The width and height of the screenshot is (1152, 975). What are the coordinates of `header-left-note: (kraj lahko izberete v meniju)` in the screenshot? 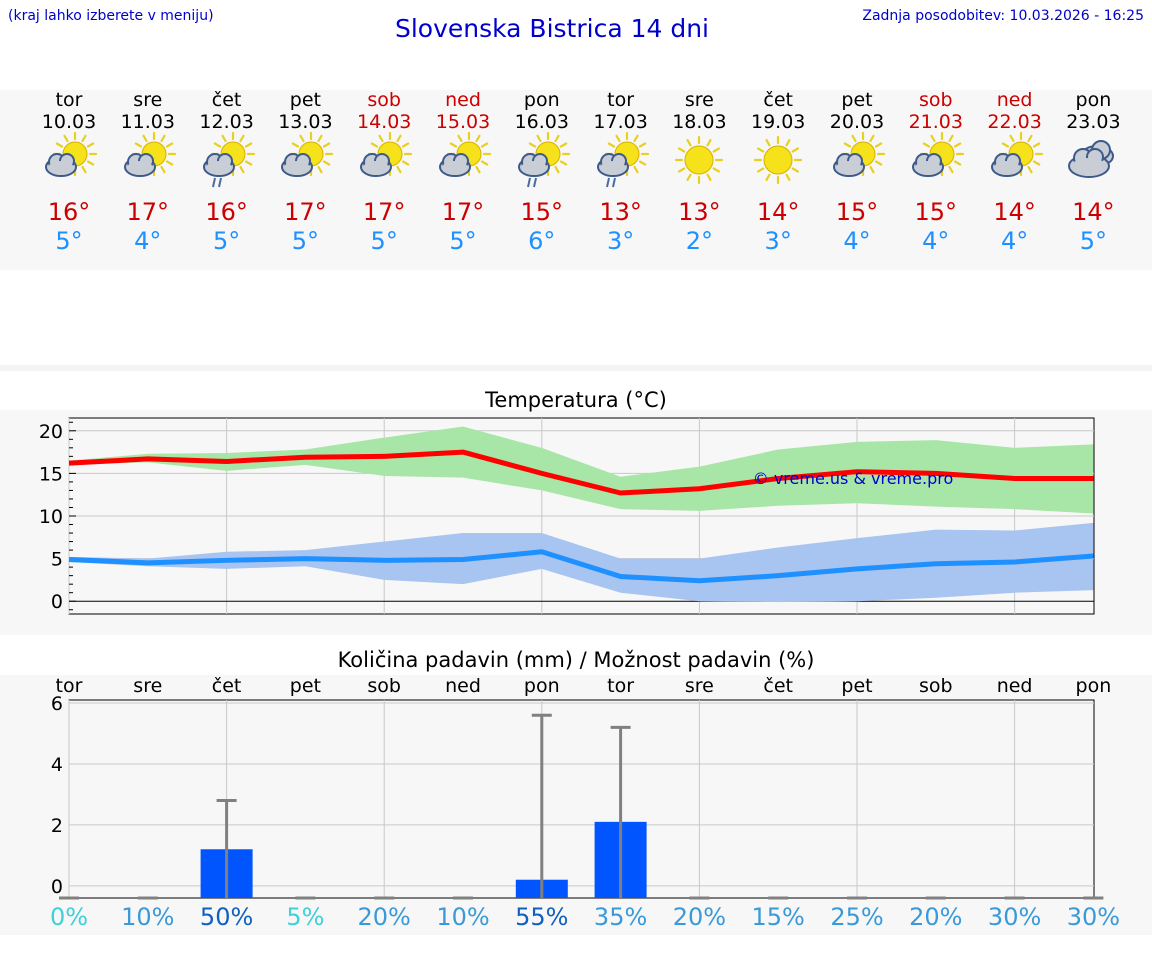 It's located at (111, 16).